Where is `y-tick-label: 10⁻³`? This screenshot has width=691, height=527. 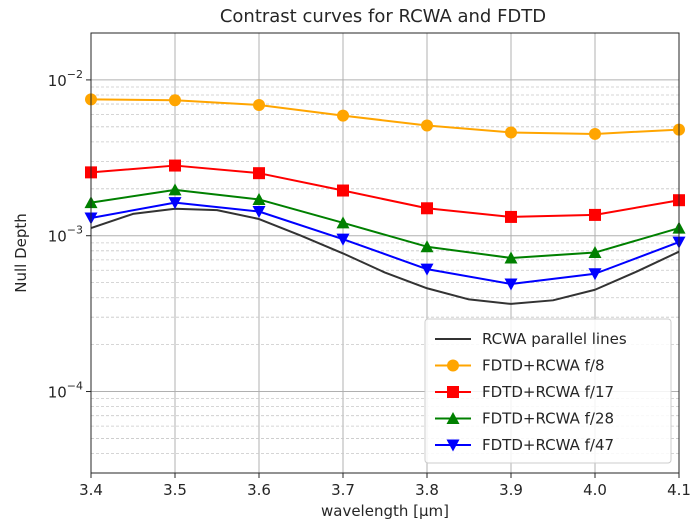
y-tick-label: 10⁻³ is located at coordinates (65, 235).